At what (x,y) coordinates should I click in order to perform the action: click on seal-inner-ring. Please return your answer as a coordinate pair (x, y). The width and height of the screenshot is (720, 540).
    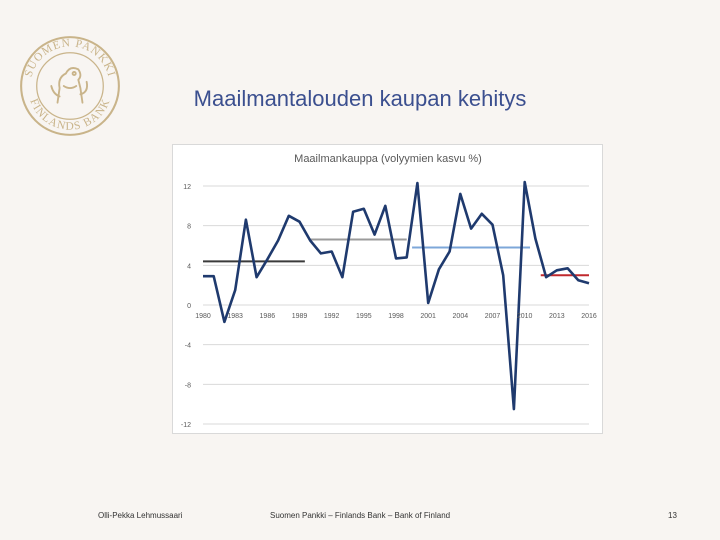
    Looking at the image, I should click on (70, 86).